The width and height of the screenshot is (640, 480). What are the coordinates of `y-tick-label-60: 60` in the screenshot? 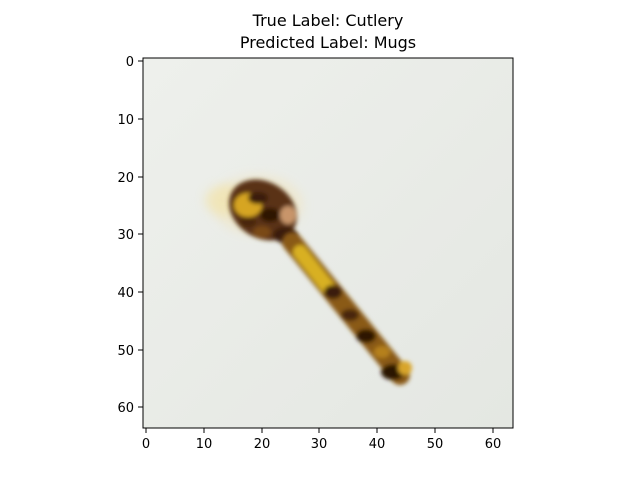 It's located at (125, 408).